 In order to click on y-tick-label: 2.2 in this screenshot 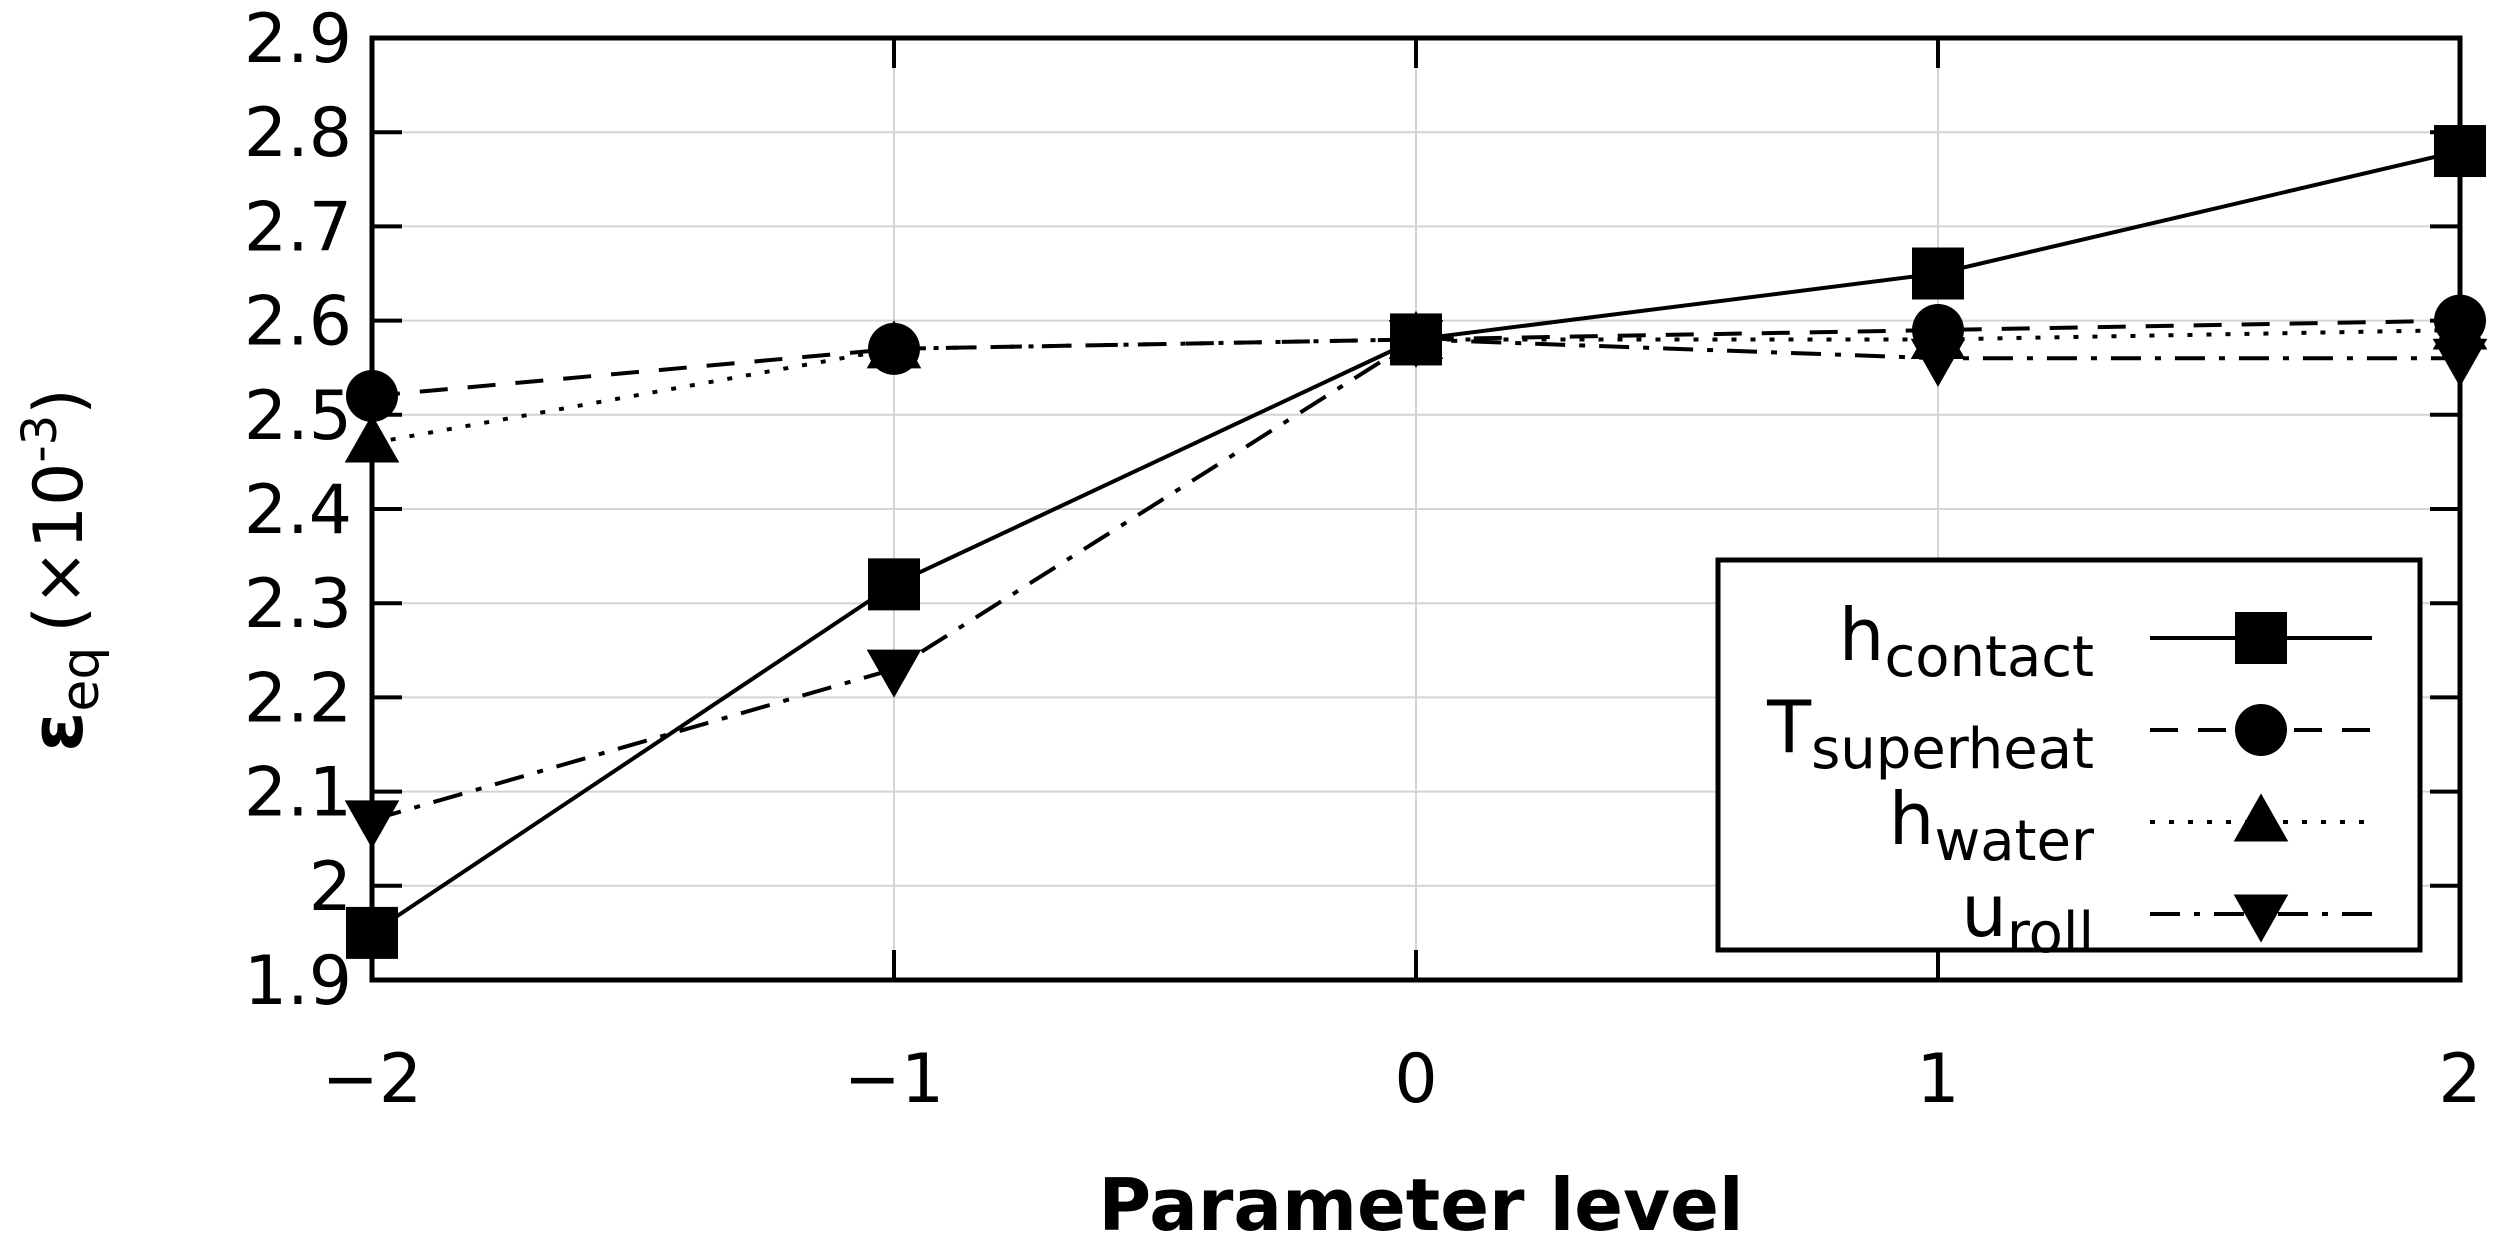, I will do `click(298, 698)`.